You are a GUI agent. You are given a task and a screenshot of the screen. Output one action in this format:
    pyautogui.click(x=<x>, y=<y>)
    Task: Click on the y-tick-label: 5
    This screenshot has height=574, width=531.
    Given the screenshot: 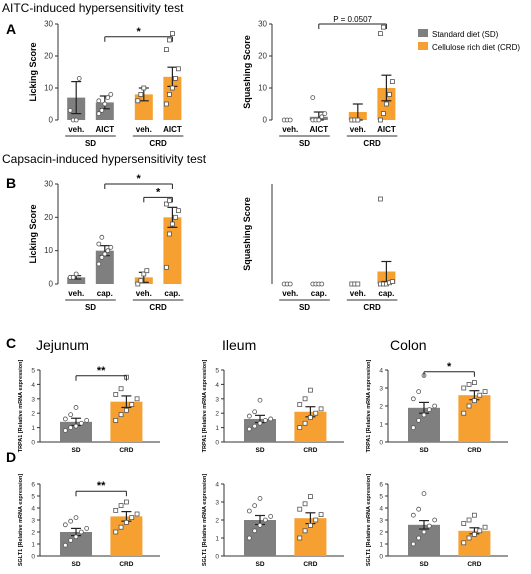 What is the action you would take?
    pyautogui.click(x=33, y=497)
    